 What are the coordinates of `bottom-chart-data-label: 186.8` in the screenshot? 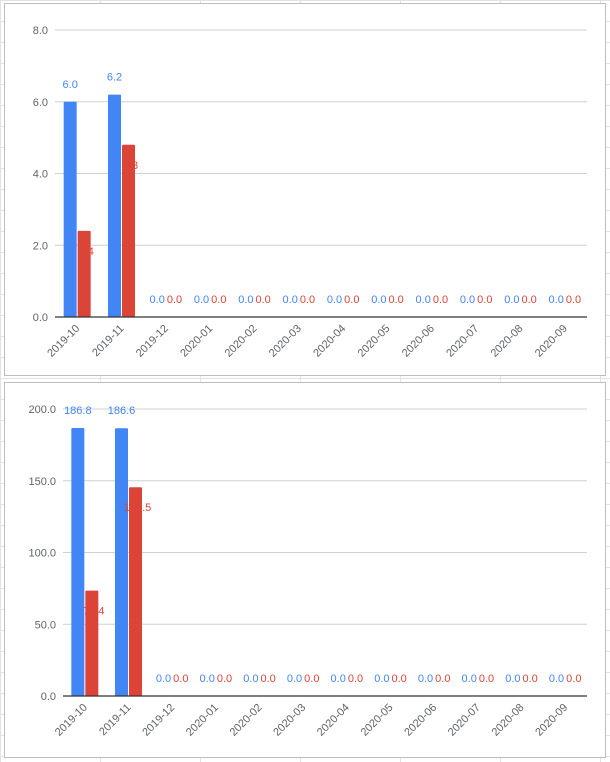 It's located at (78, 411).